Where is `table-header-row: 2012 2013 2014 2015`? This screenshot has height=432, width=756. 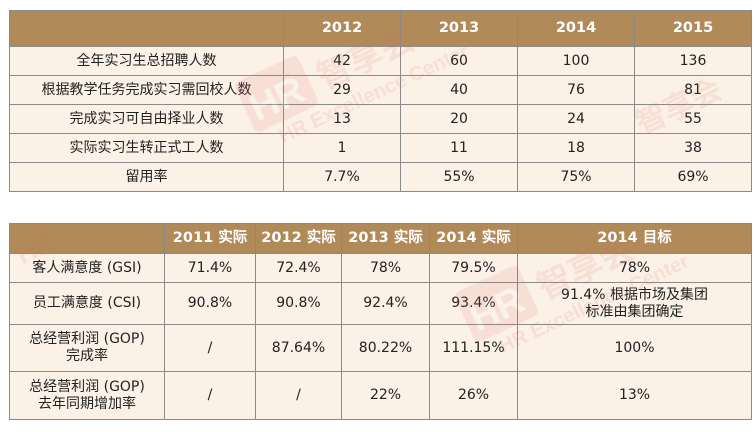 table-header-row: 2012 2013 2014 2015 is located at coordinates (380, 28).